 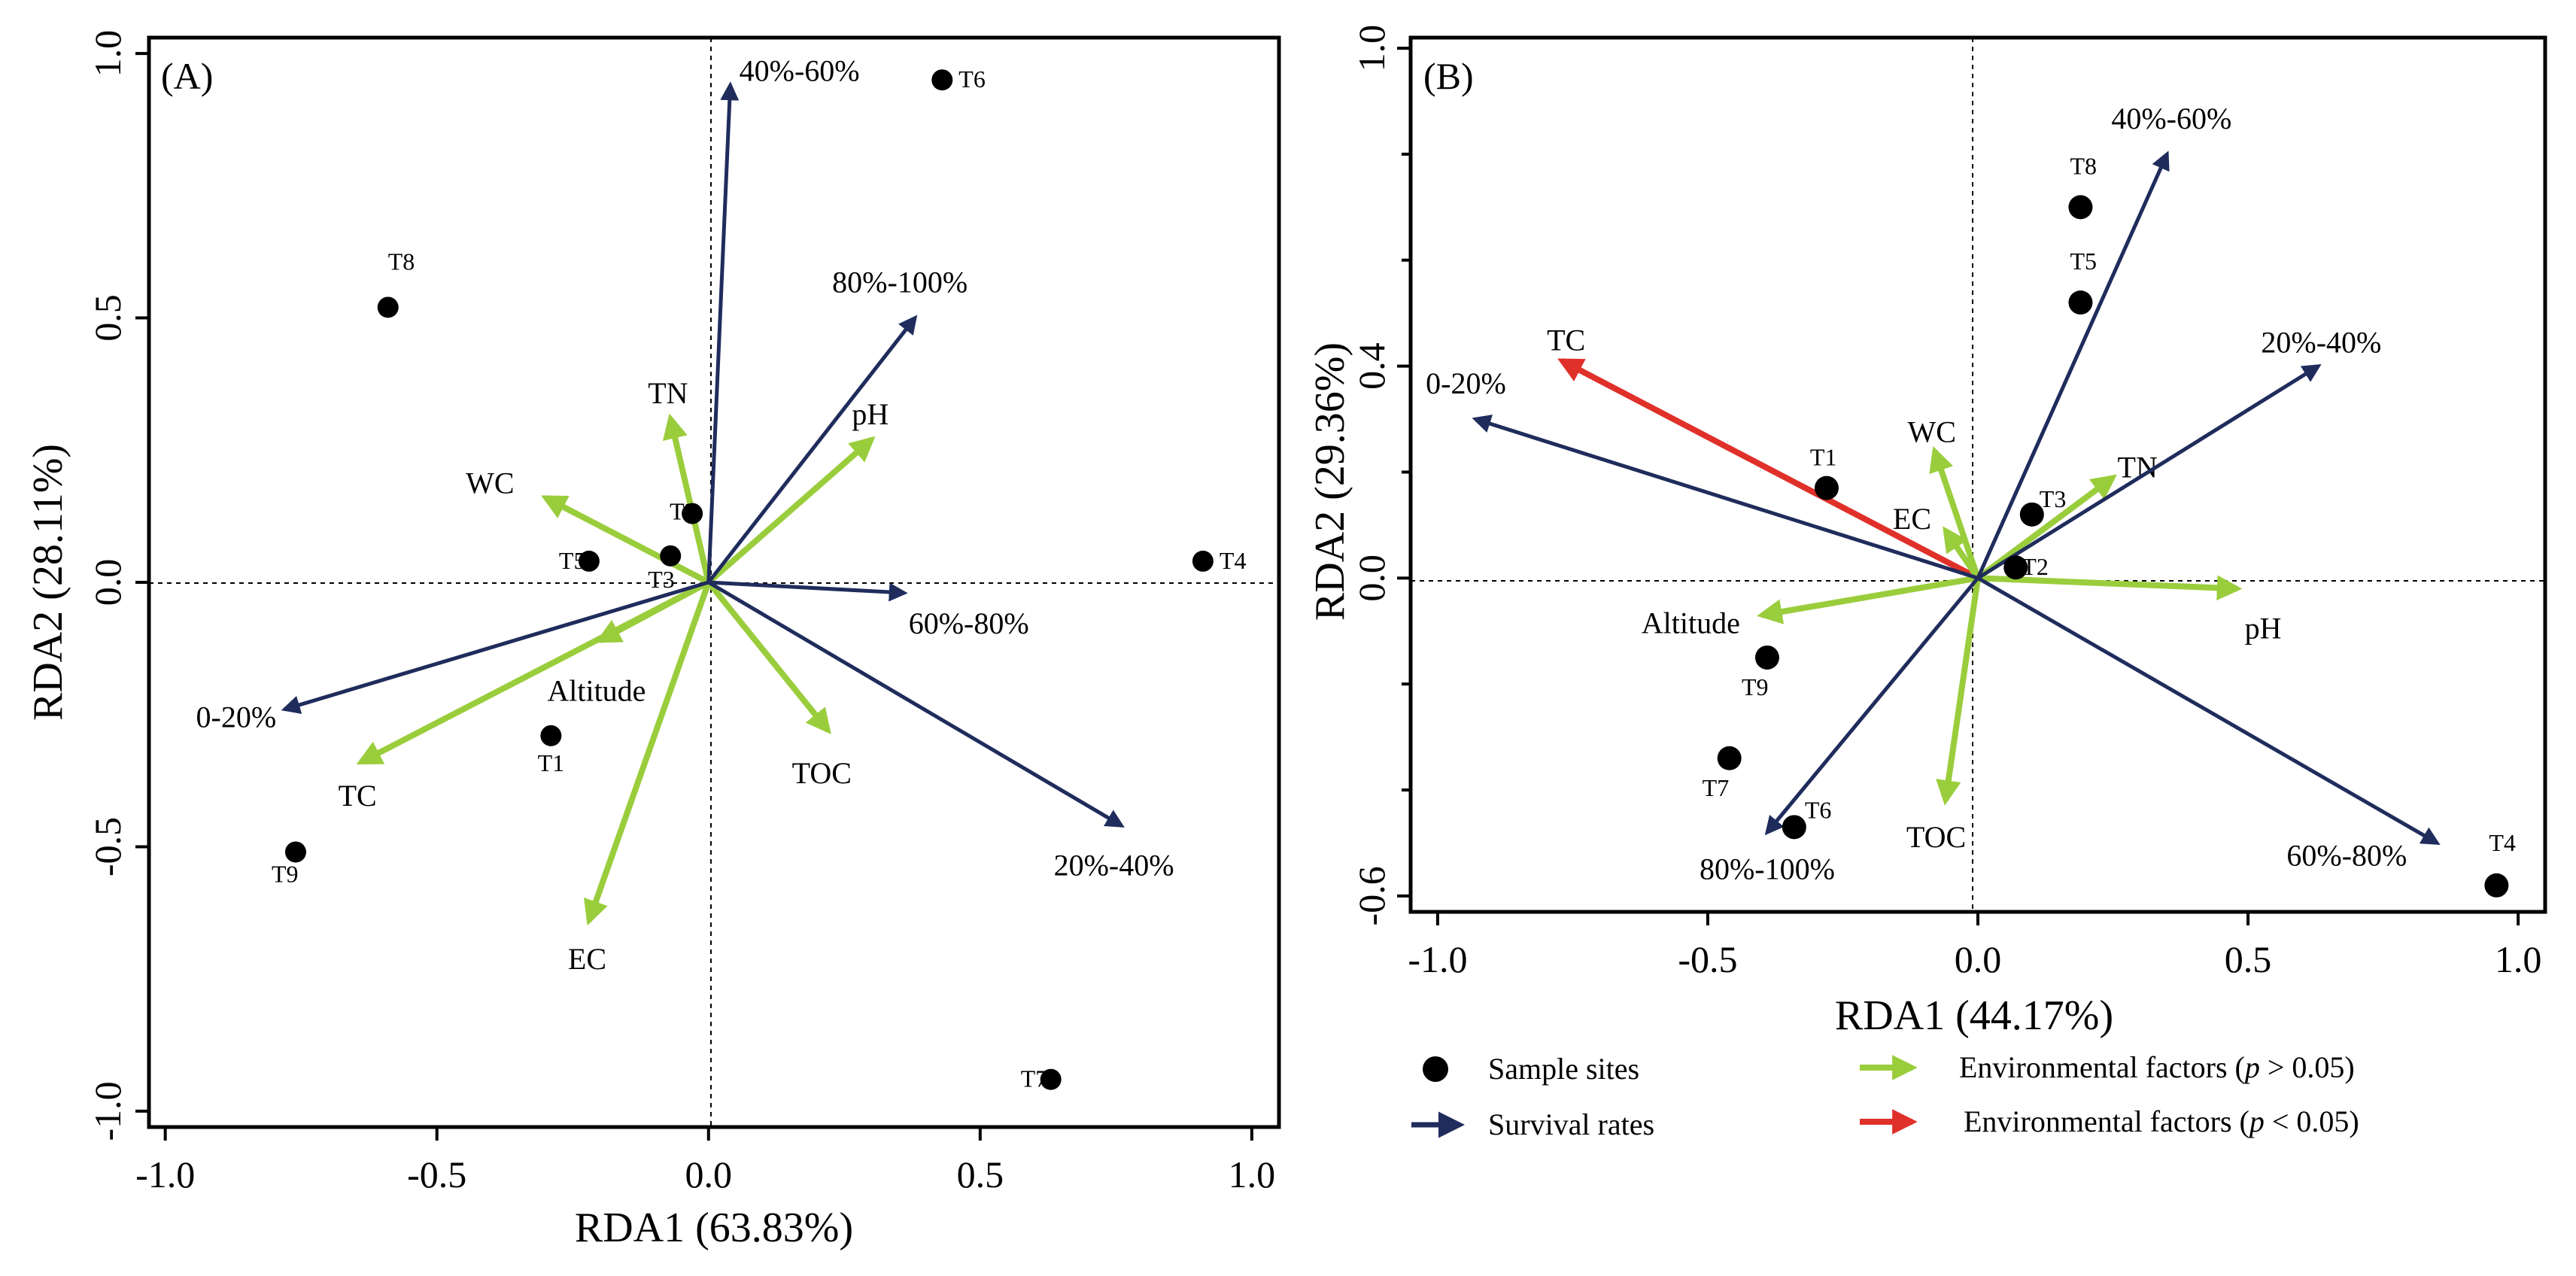 What do you see at coordinates (108, 1111) in the screenshot?
I see `y-tick-label: -1.0` at bounding box center [108, 1111].